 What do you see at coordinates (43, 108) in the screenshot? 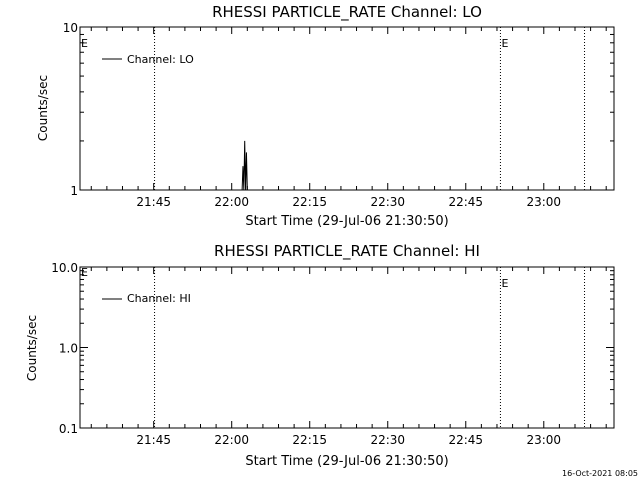
I see `lo-y-axis-label: Counts/sec` at bounding box center [43, 108].